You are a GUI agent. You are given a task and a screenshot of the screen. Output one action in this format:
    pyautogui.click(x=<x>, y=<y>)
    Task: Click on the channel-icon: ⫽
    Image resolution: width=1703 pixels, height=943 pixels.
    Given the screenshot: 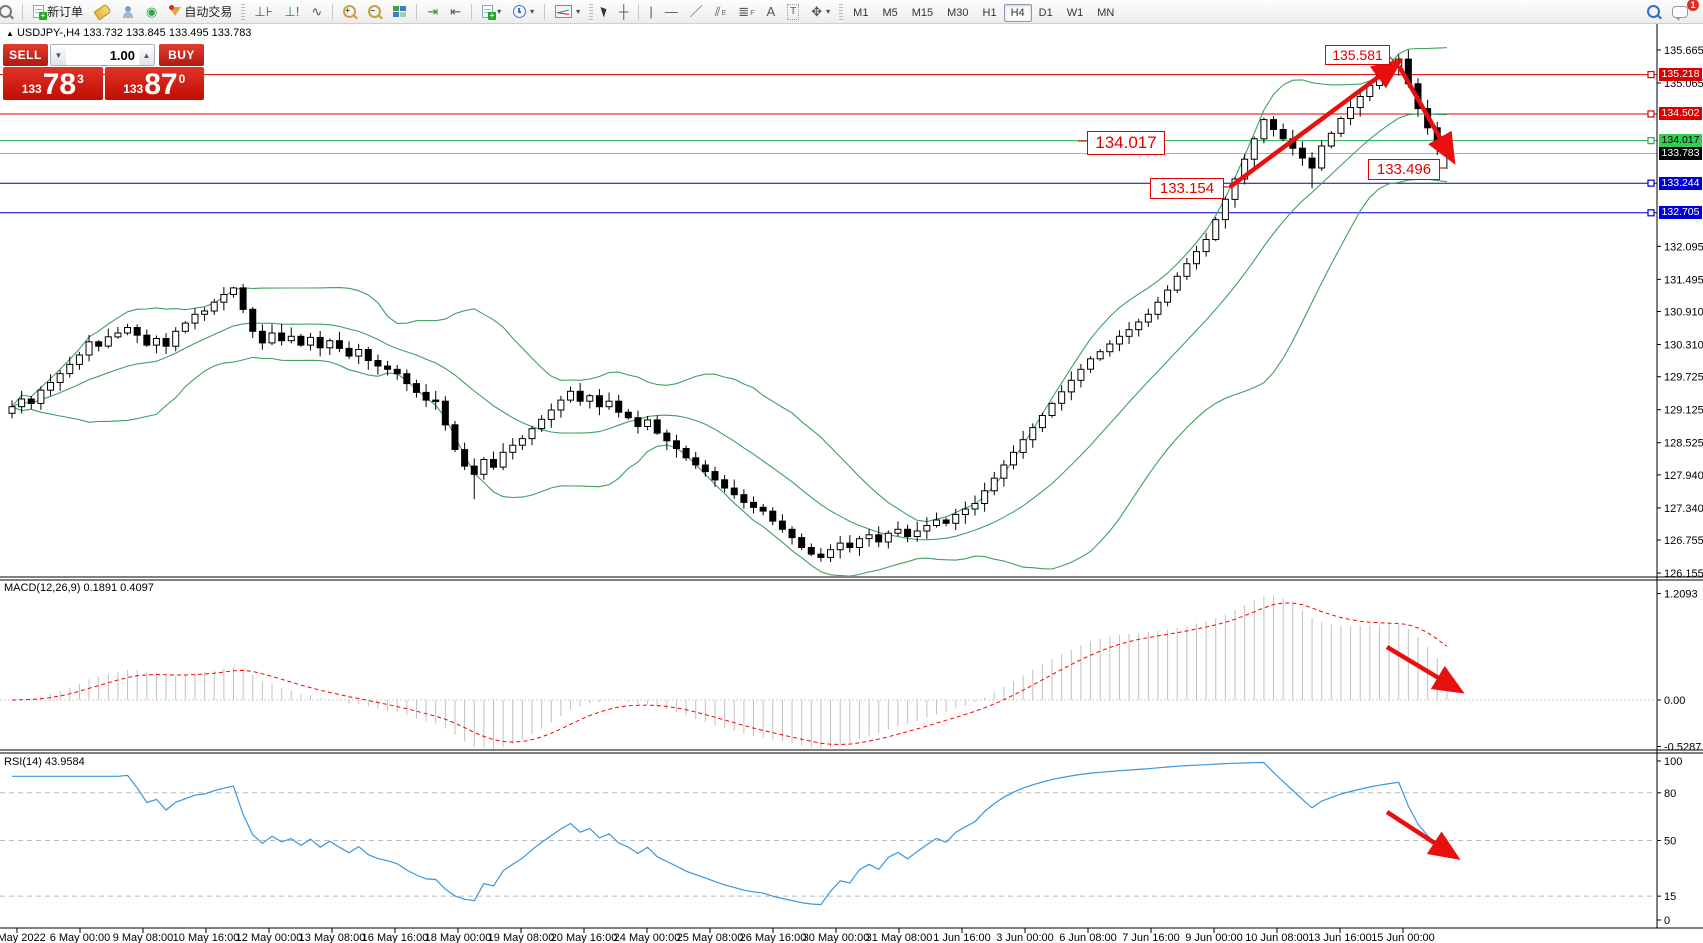 What is the action you would take?
    pyautogui.click(x=717, y=11)
    